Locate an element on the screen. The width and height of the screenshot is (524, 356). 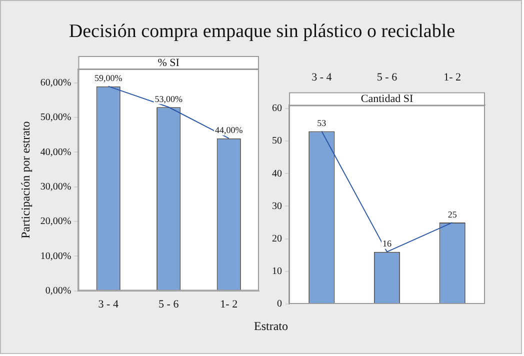
y-tick-label: 60 is located at coordinates (277, 108).